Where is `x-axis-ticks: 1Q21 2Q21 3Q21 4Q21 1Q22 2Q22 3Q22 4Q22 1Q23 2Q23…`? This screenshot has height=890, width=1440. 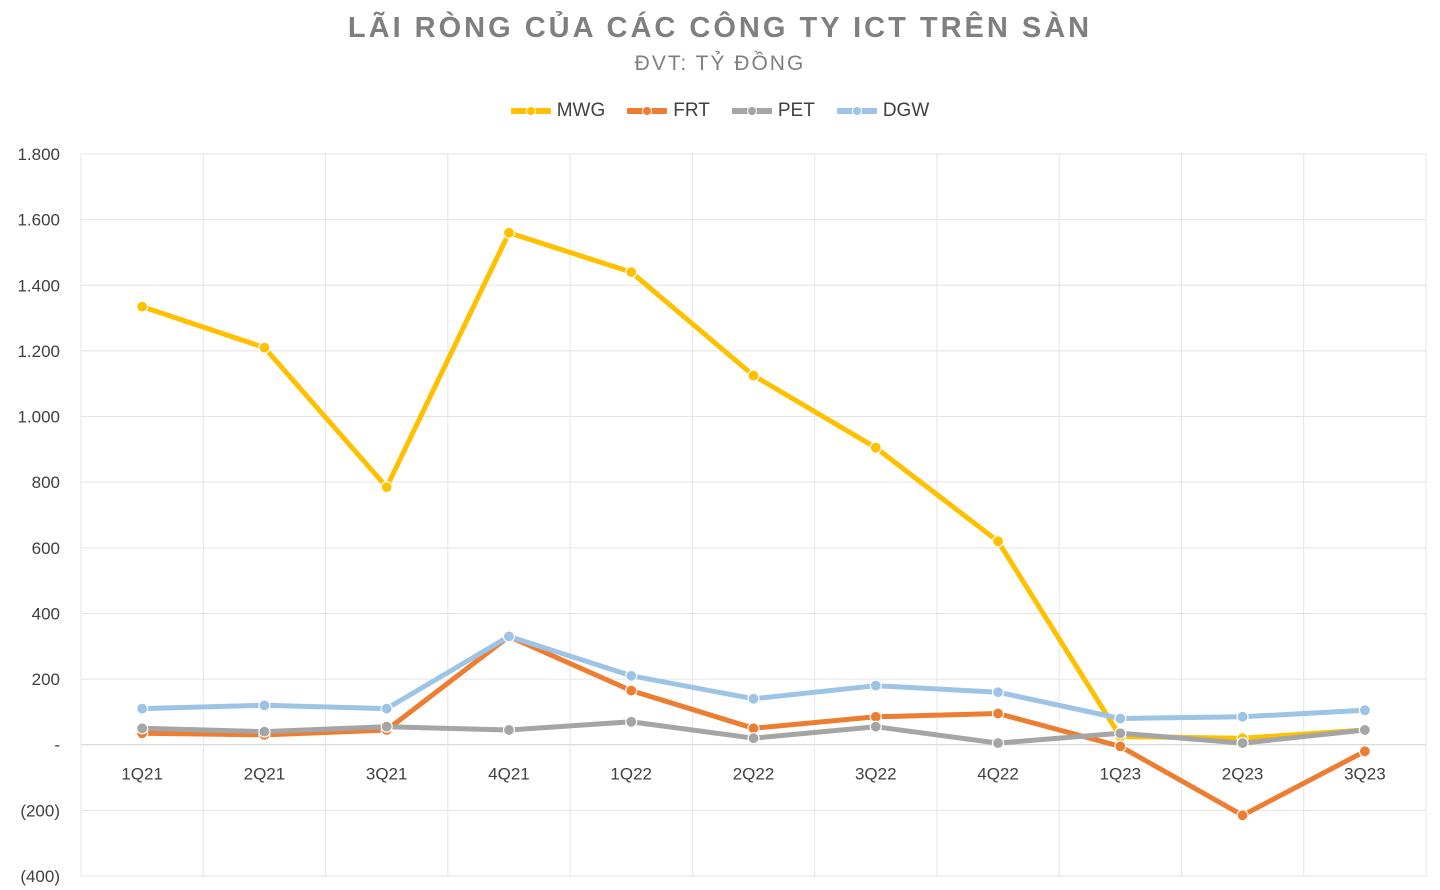
x-axis-ticks: 1Q21 2Q21 3Q21 4Q21 1Q22 2Q22 3Q22 4Q22 1Q23 2Q23… is located at coordinates (753, 774).